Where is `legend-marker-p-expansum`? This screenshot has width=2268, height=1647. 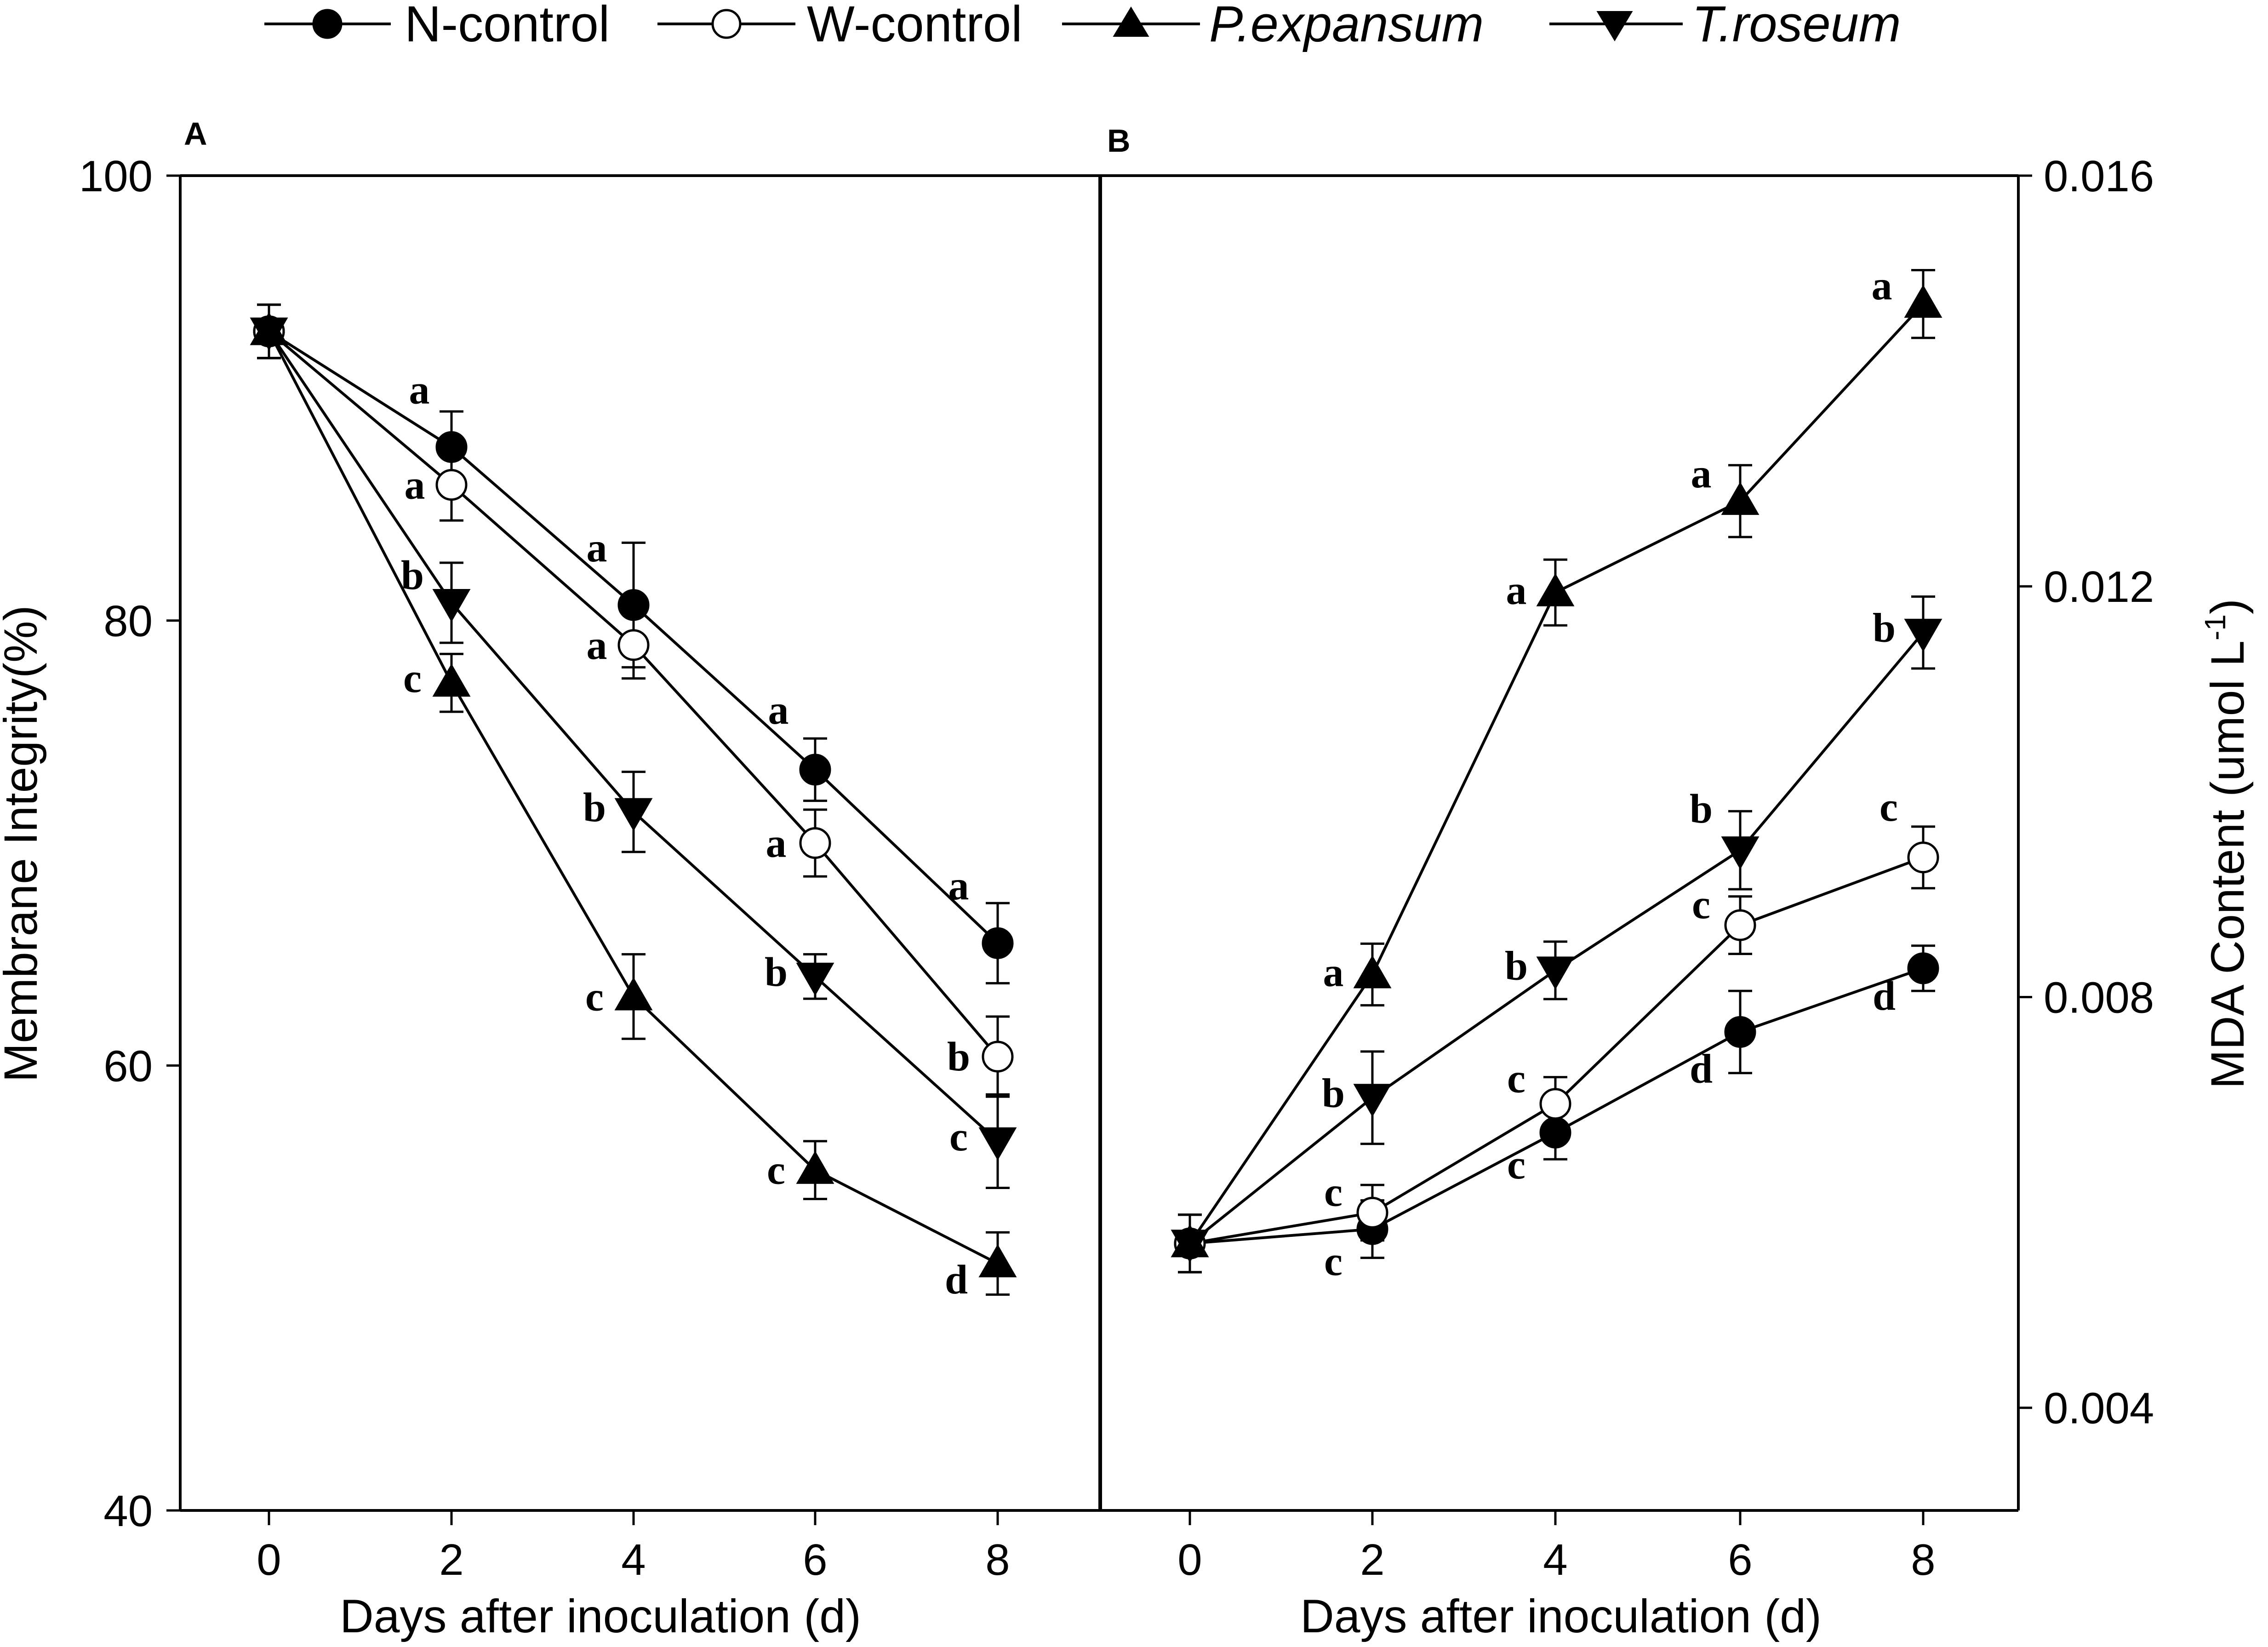 legend-marker-p-expansum is located at coordinates (1131, 21).